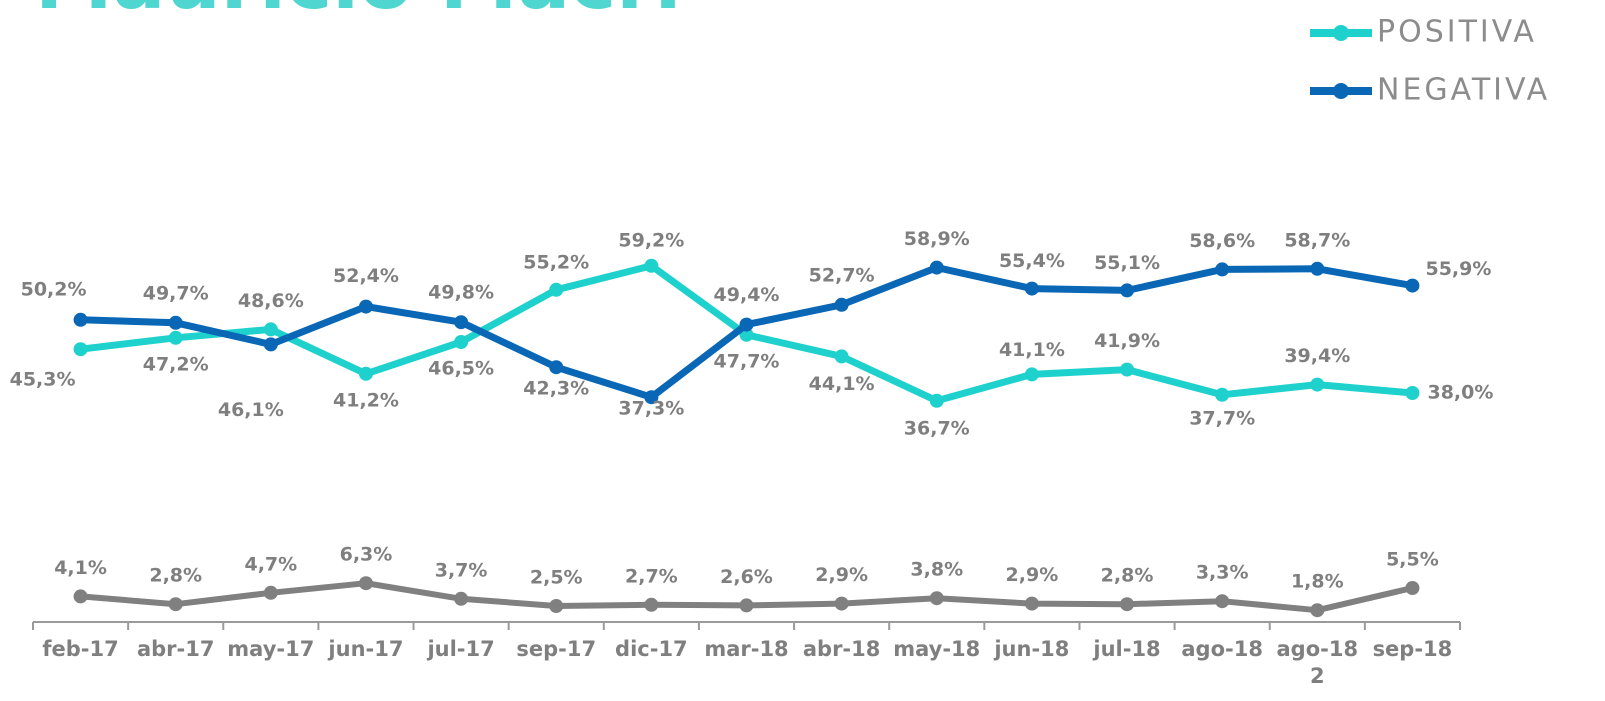 Image resolution: width=1605 pixels, height=701 pixels. Describe the element at coordinates (1412, 560) in the screenshot. I see `value-label: 5,5%` at that location.